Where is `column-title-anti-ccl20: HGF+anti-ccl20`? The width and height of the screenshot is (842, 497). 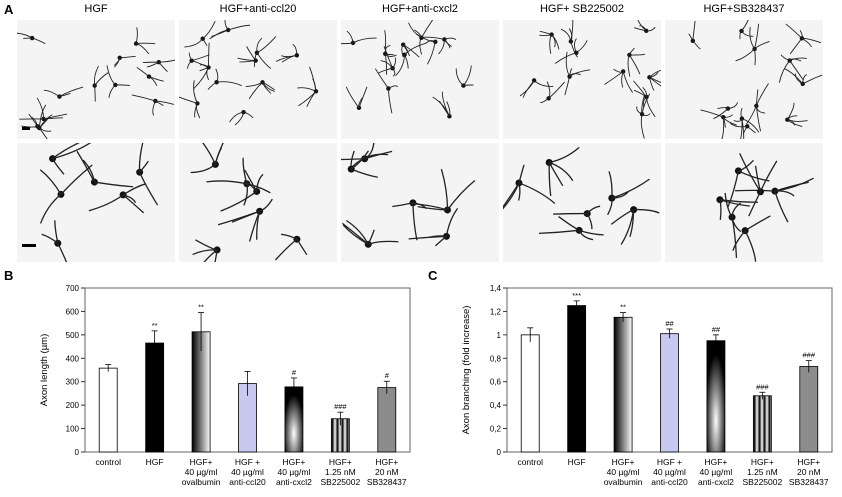 column-title-anti-ccl20: HGF+anti-ccl20 is located at coordinates (258, 9).